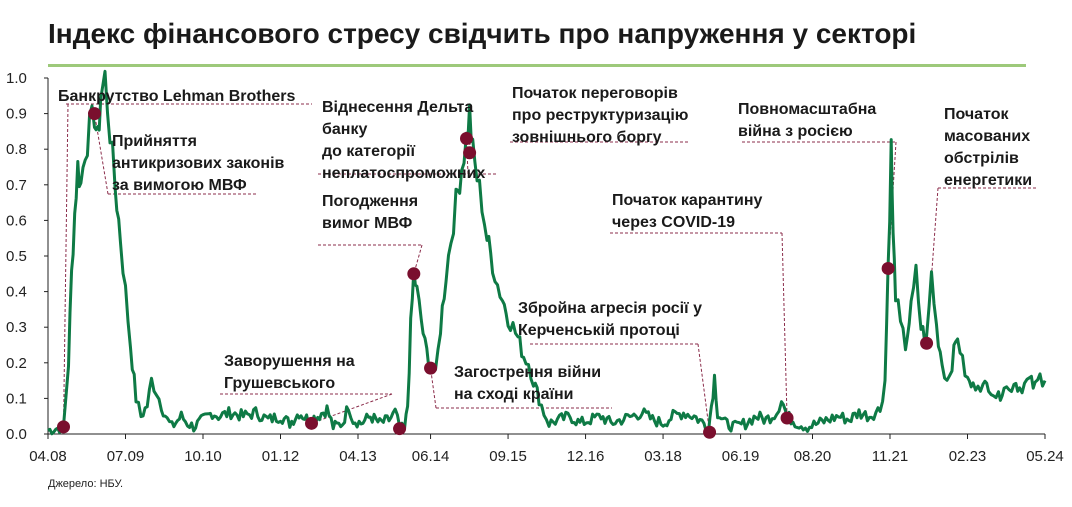 This screenshot has width=1072, height=507. I want to click on annotation-line: зовнішнього боргу, so click(587, 137).